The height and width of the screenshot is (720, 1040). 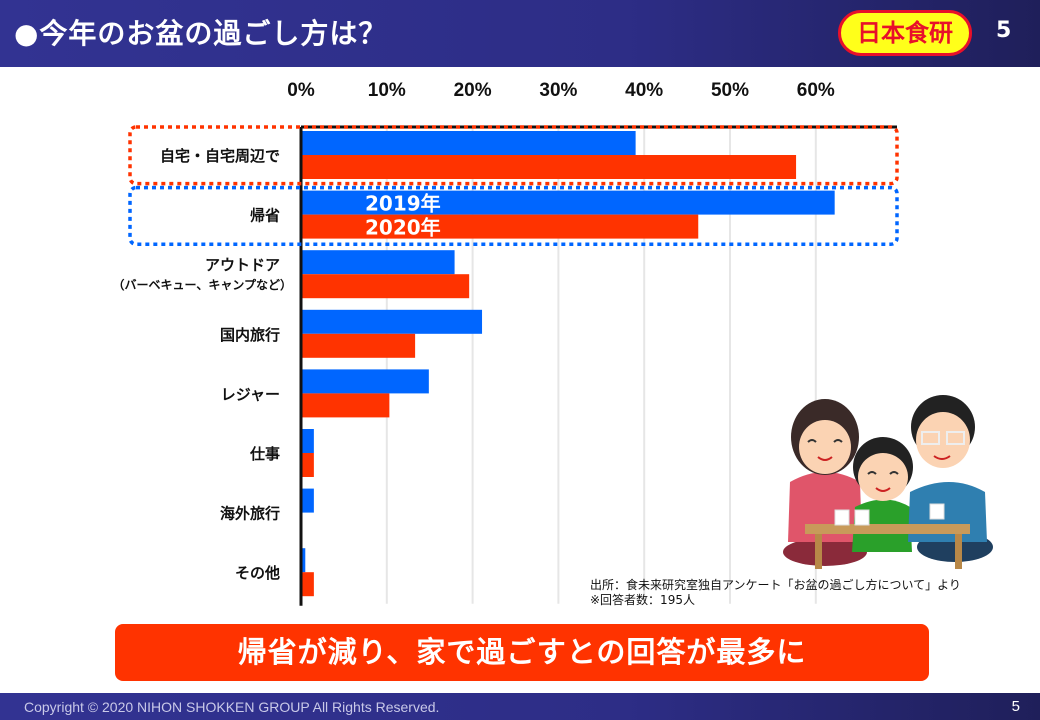 I want to click on x-tick-label: 10%, so click(x=387, y=90).